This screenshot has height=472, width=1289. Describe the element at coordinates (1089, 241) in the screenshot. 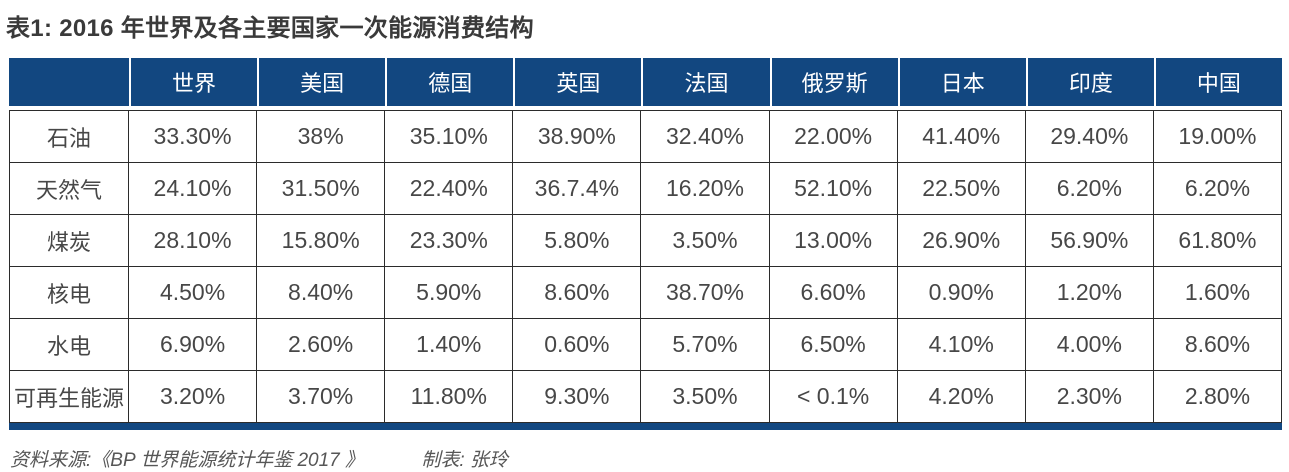

I see `data-cell: 56.90%` at that location.